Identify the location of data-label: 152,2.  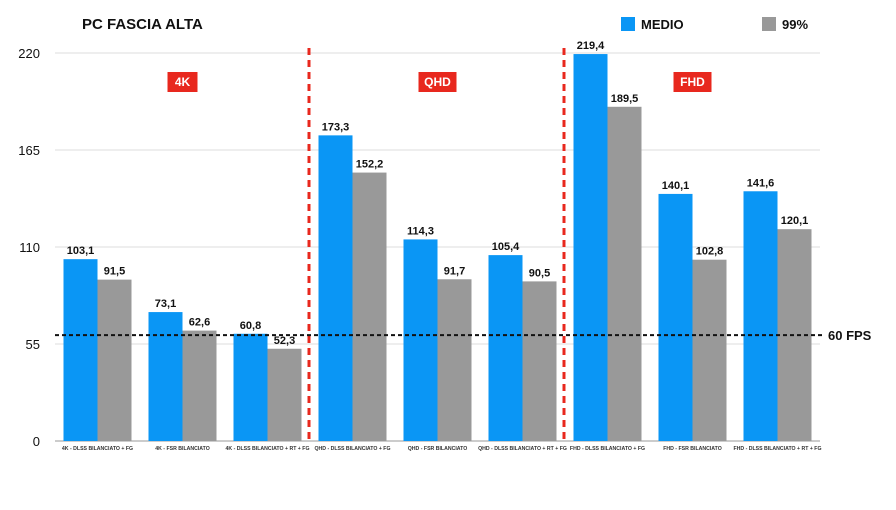
(370, 165).